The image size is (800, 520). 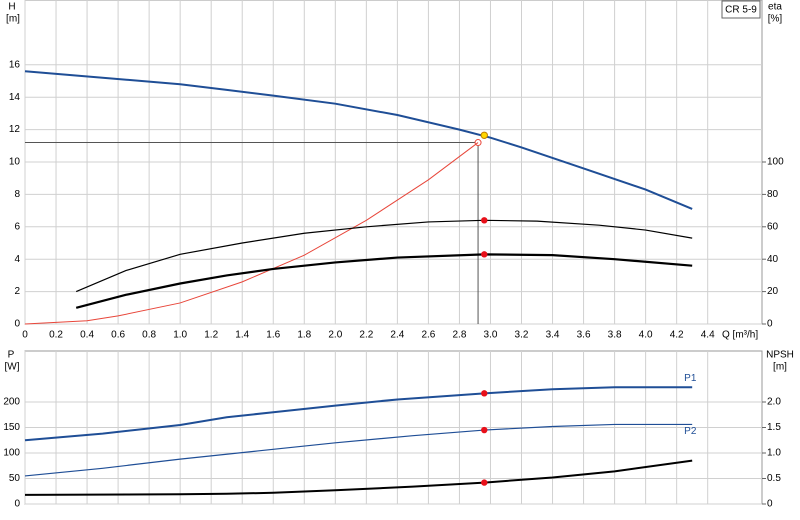 I want to click on y2-tick-label: 40, so click(x=773, y=259).